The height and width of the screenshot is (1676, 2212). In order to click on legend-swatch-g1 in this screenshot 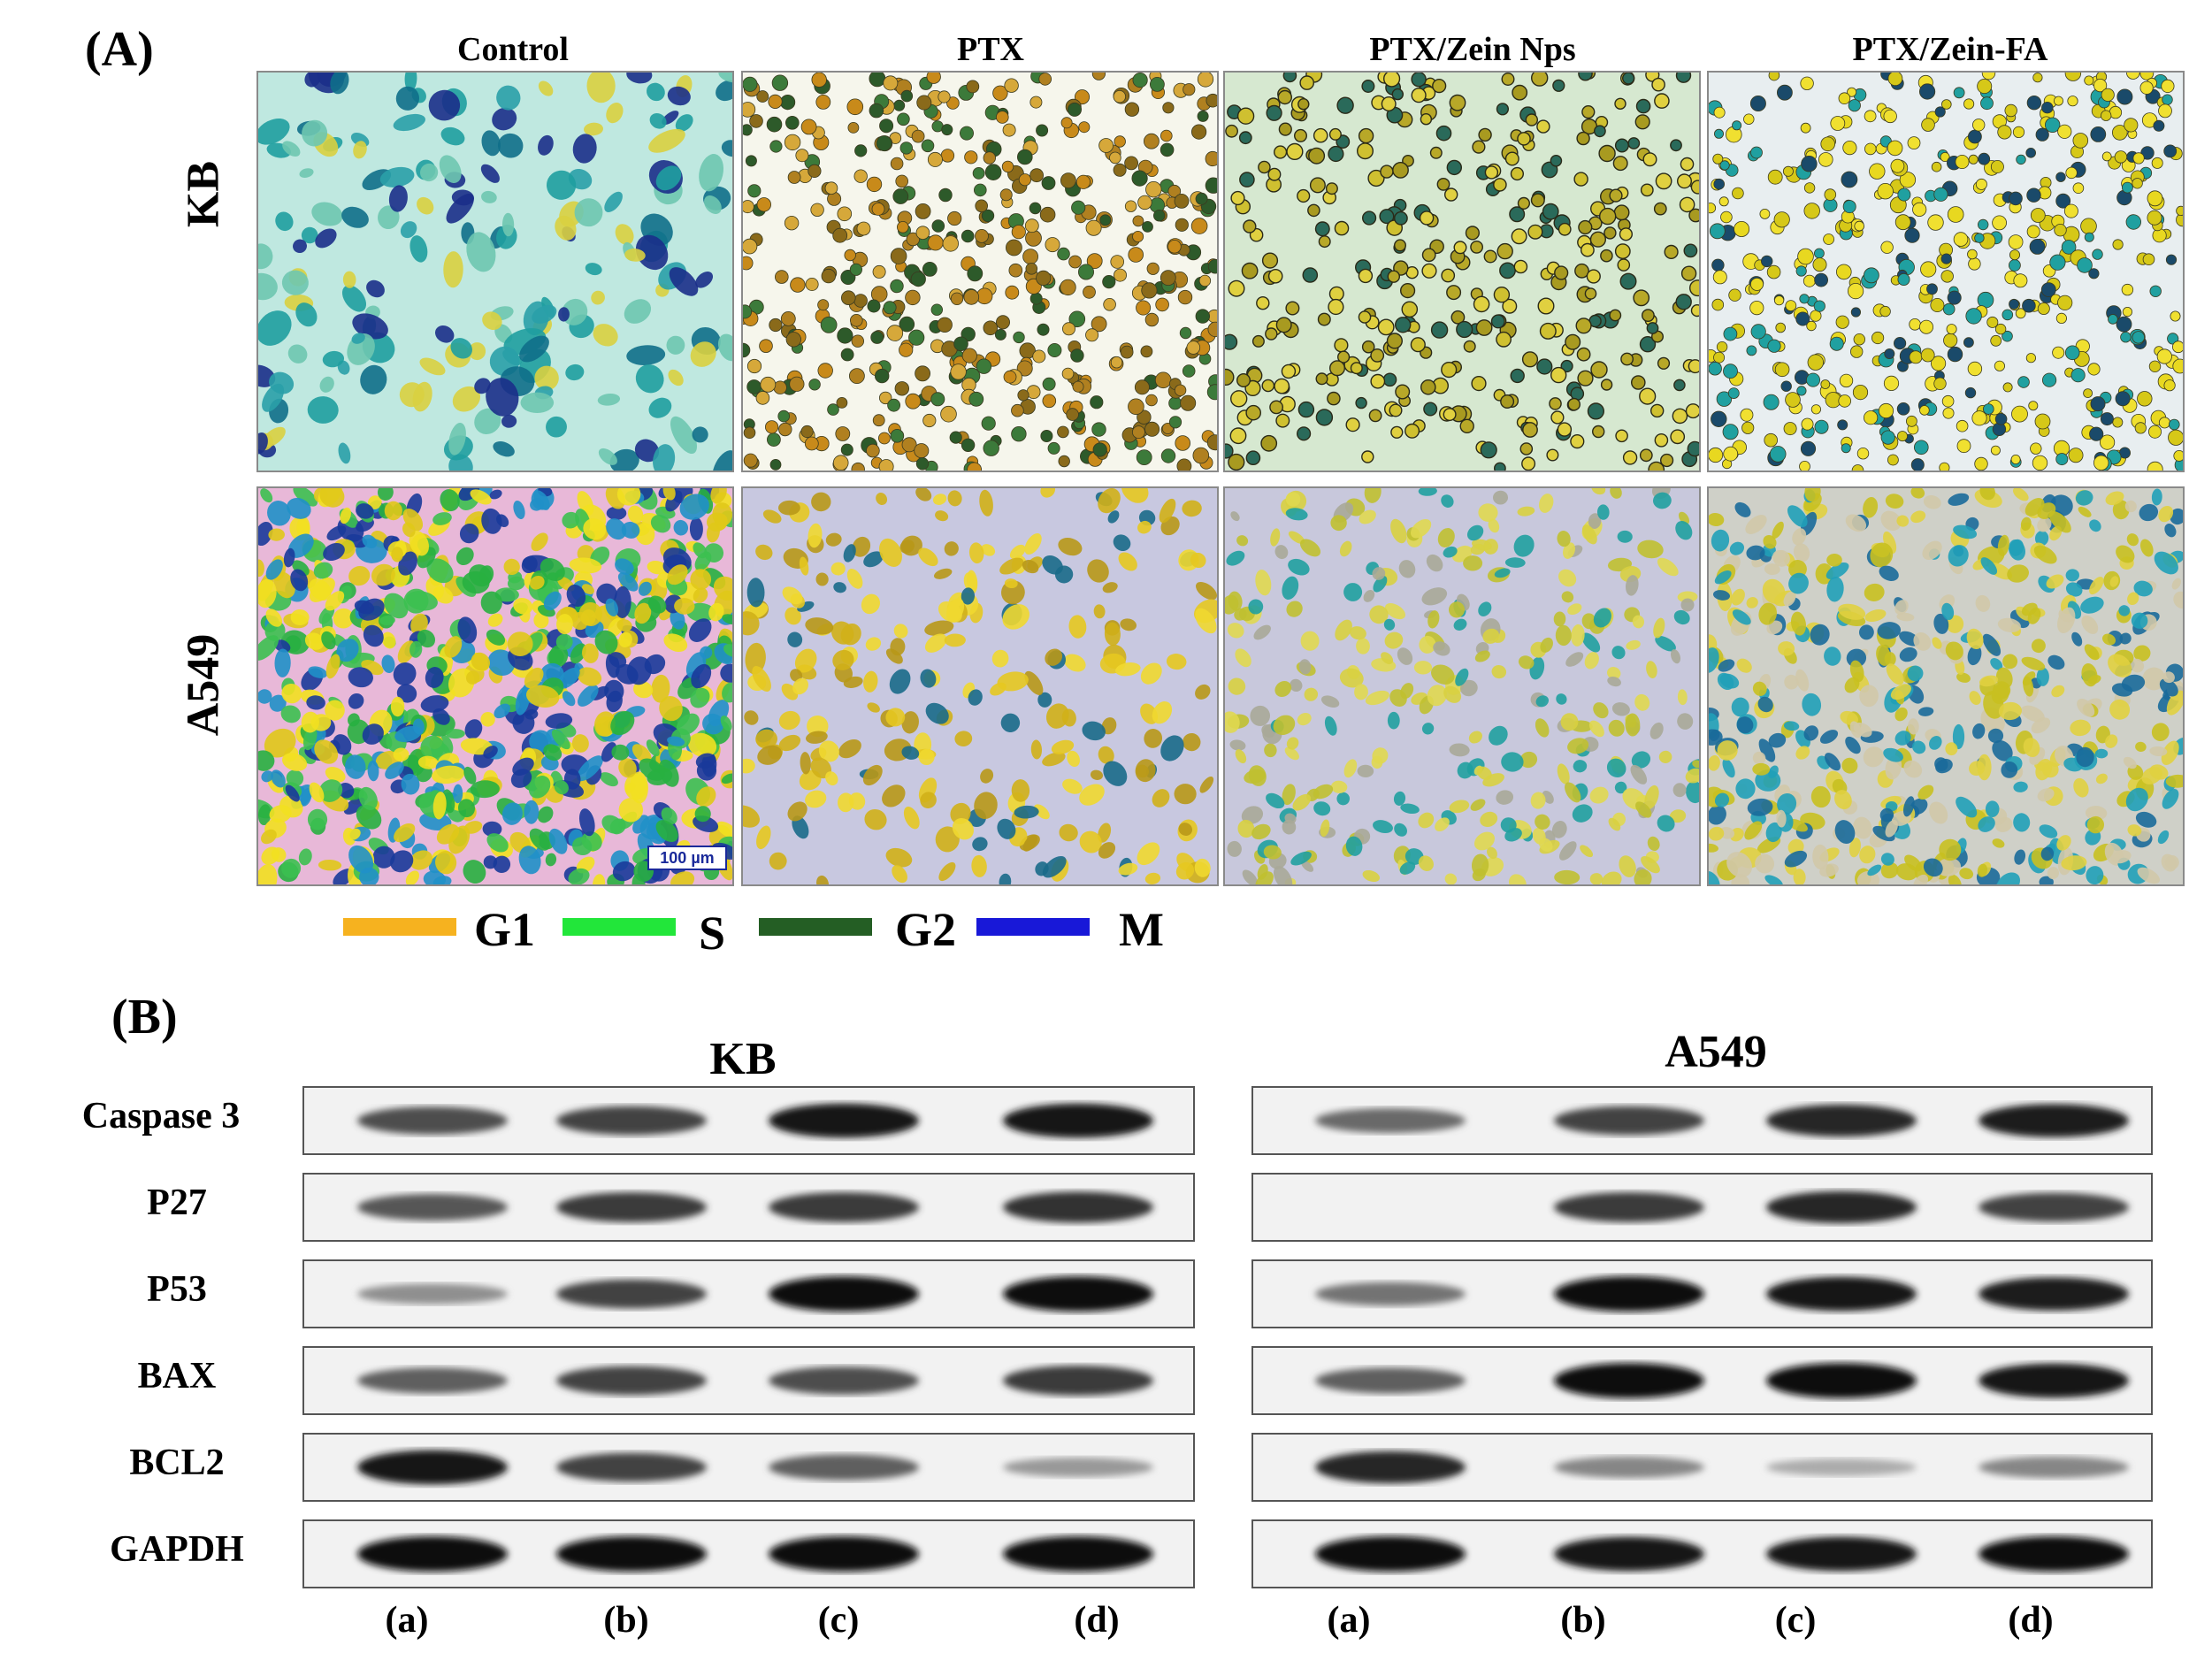, I will do `click(399, 927)`.